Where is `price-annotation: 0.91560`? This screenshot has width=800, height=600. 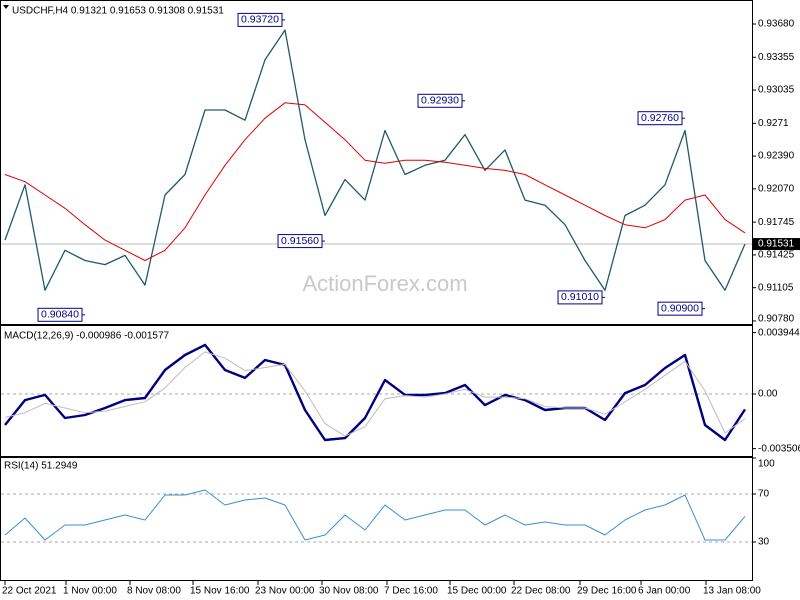 price-annotation: 0.91560 is located at coordinates (301, 241).